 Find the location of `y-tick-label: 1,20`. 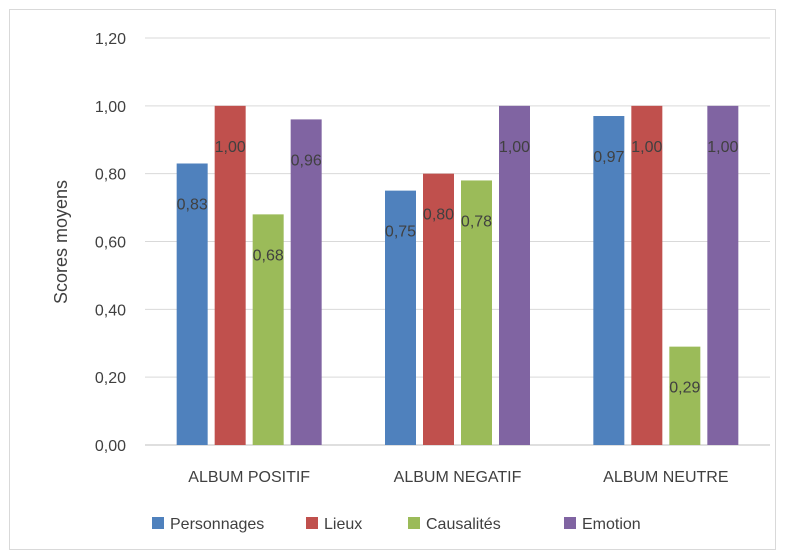

y-tick-label: 1,20 is located at coordinates (110, 39).